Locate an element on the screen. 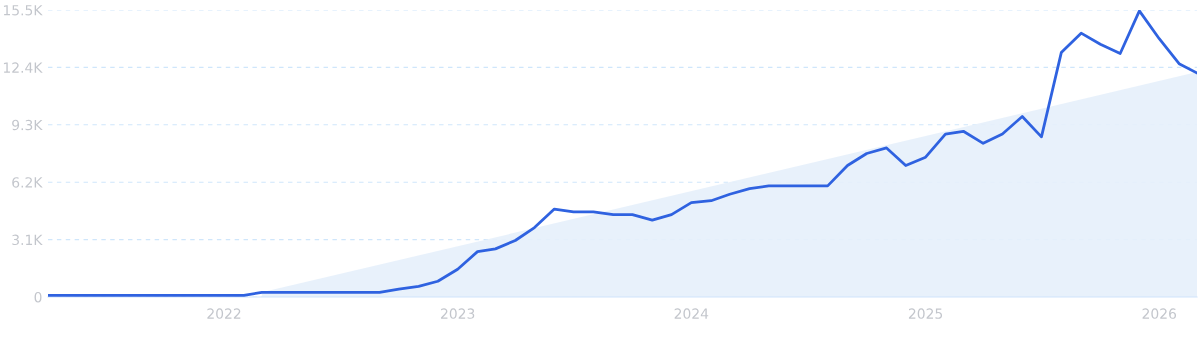 The image size is (1200, 343). x-tick-label: 2022 is located at coordinates (224, 313).